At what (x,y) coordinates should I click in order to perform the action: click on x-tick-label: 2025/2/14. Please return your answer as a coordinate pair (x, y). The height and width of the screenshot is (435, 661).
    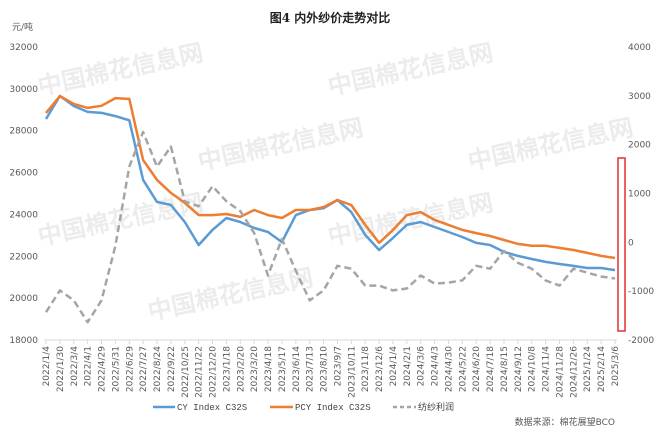
    Looking at the image, I should click on (602, 369).